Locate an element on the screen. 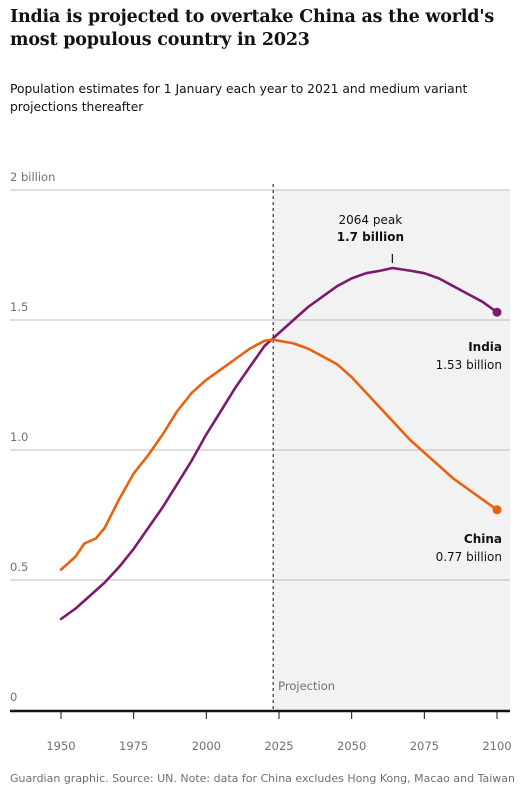 This screenshot has height=794, width=520. x-tick-label: 2100 is located at coordinates (496, 746).